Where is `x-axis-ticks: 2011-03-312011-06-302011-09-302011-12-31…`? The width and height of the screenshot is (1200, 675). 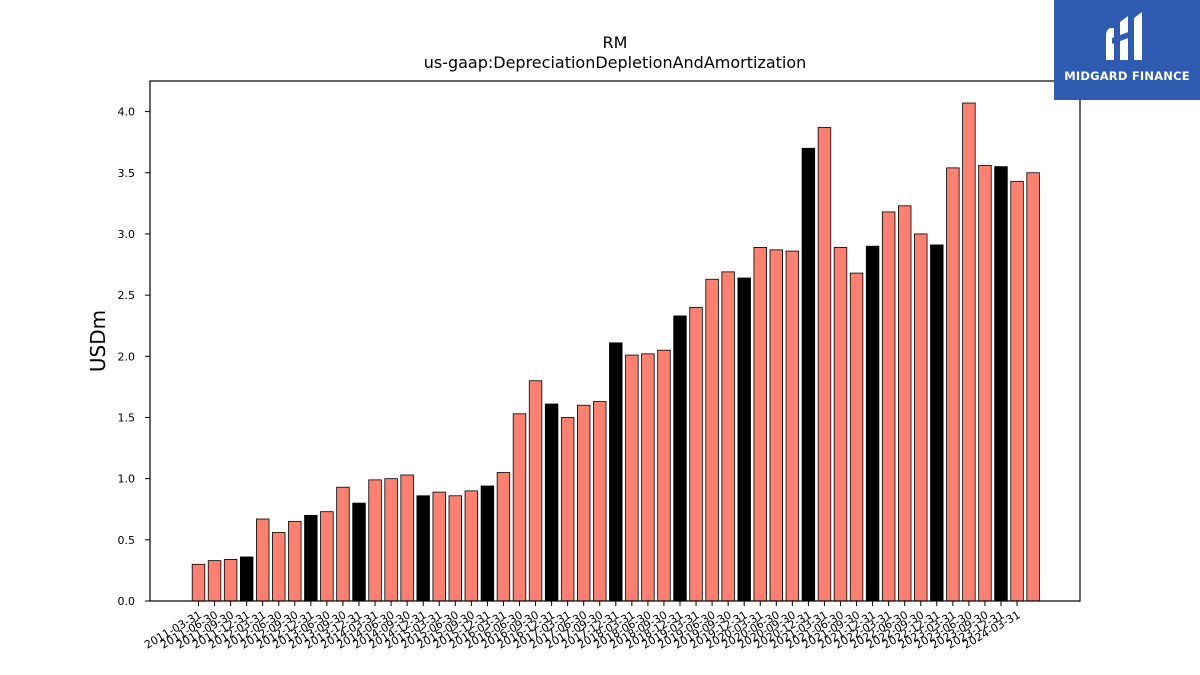 x-axis-ticks: 2011-03-312011-06-302011-09-302011-12-31… is located at coordinates (582, 626).